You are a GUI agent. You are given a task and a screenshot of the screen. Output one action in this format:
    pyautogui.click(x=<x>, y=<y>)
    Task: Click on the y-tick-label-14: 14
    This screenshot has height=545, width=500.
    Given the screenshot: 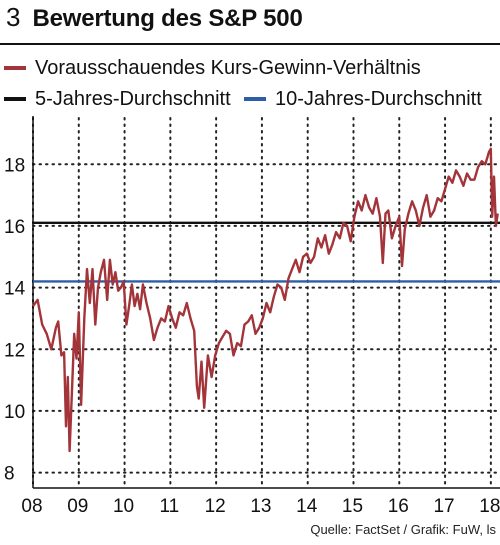 What is the action you would take?
    pyautogui.click(x=15, y=289)
    